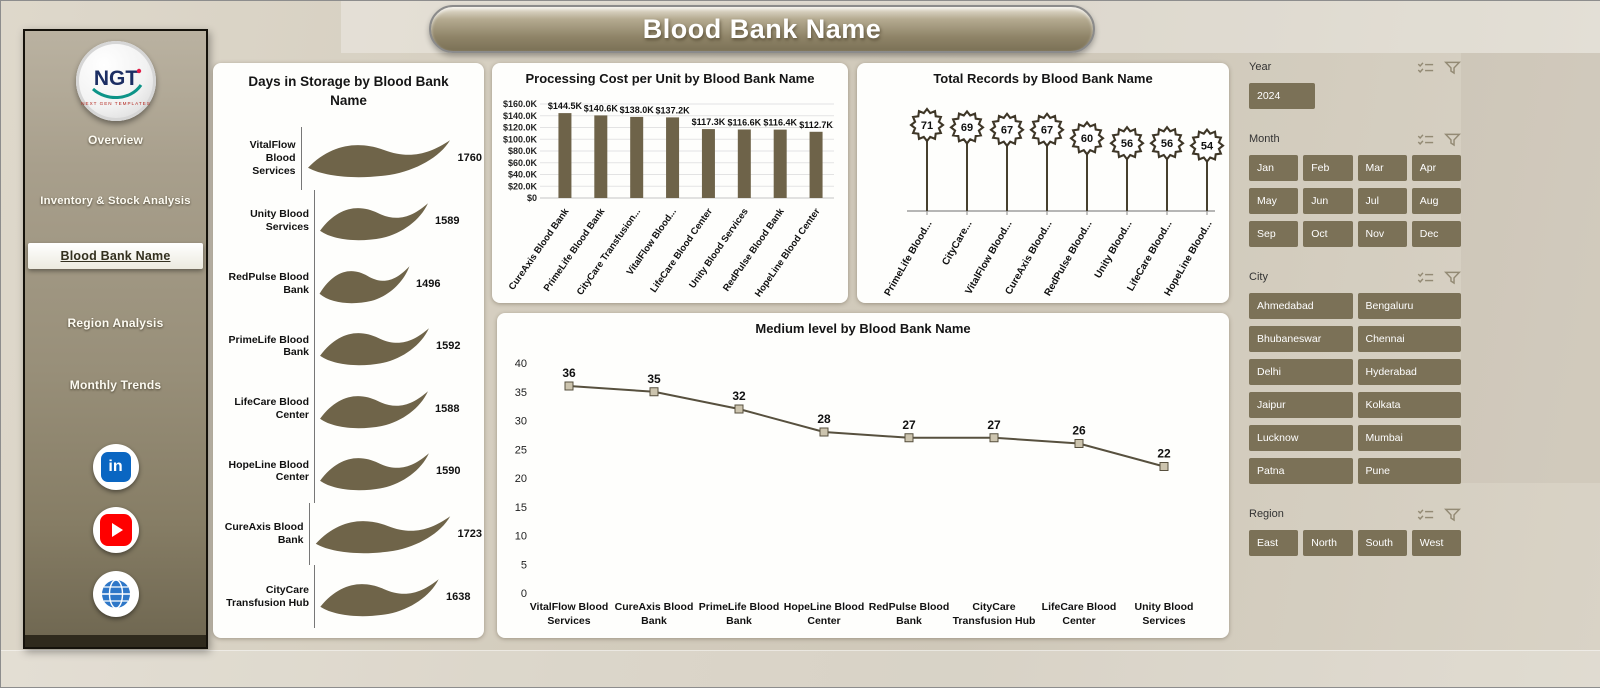 The width and height of the screenshot is (1600, 688). I want to click on year-option-2024: 2024, so click(1282, 96).